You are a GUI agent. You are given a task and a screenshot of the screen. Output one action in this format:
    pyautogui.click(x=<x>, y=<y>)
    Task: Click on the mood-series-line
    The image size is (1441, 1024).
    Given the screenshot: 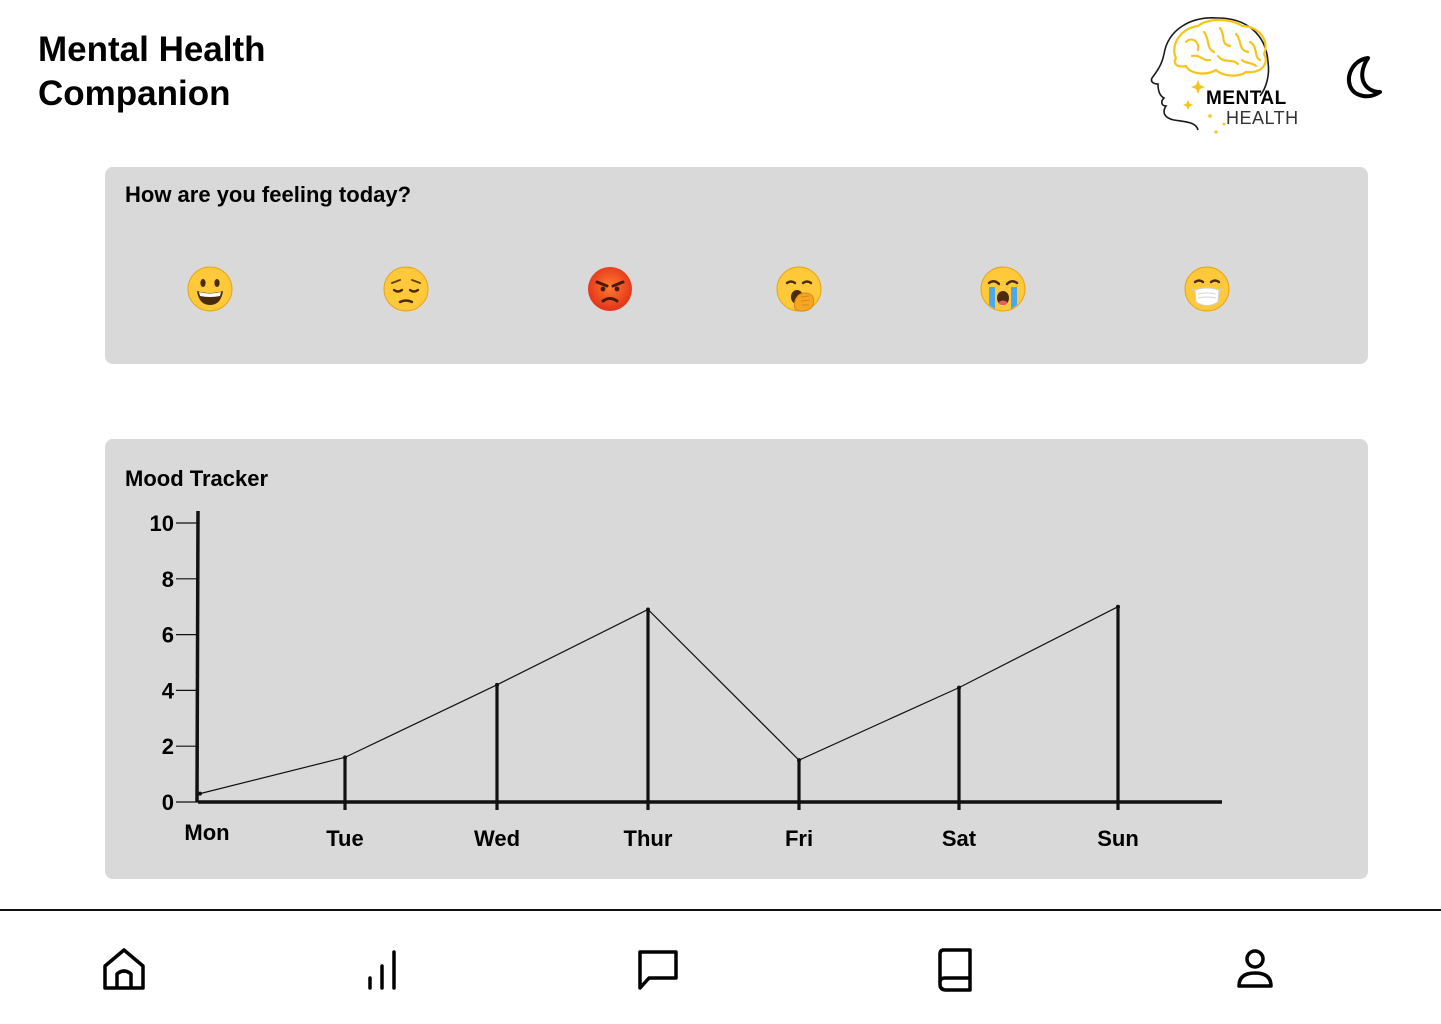 What is the action you would take?
    pyautogui.click(x=659, y=700)
    